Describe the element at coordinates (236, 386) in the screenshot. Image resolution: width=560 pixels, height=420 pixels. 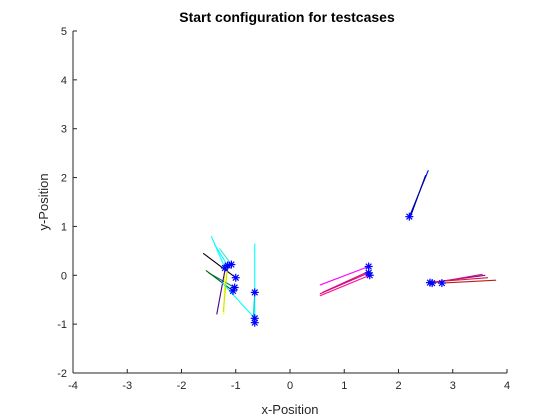
I see `x-tick-label-3: -1` at that location.